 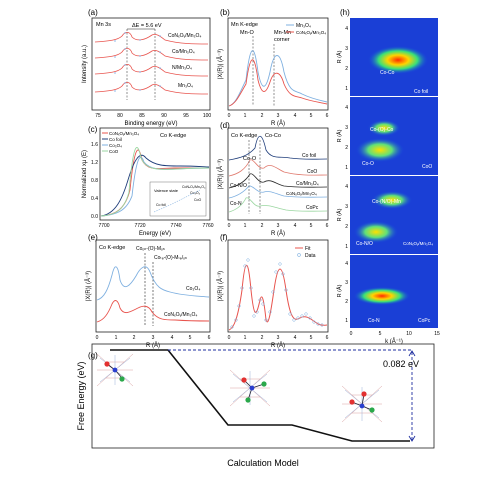 I want to click on panel-b-element: Mn K-edge, so click(x=244, y=25).